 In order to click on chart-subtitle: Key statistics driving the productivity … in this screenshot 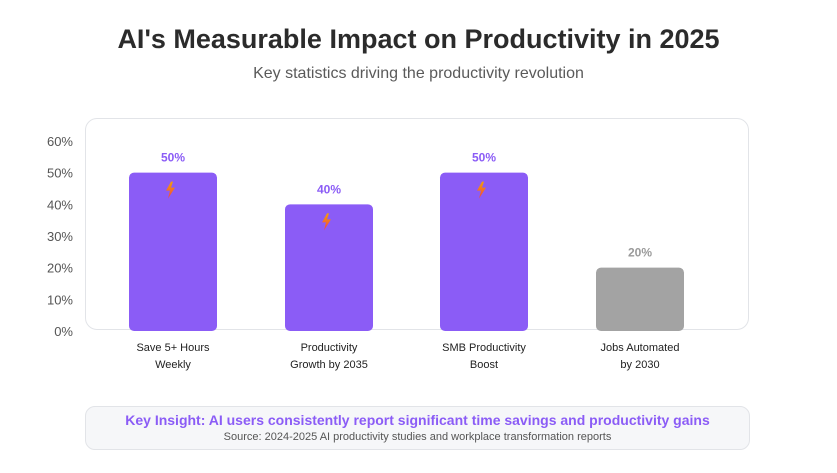, I will do `click(418, 73)`.